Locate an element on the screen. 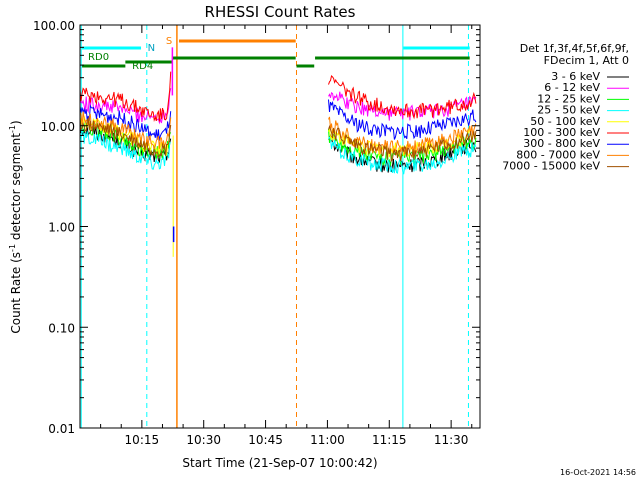 The width and height of the screenshot is (640, 480). x-tick-label: 11:15 is located at coordinates (389, 440).